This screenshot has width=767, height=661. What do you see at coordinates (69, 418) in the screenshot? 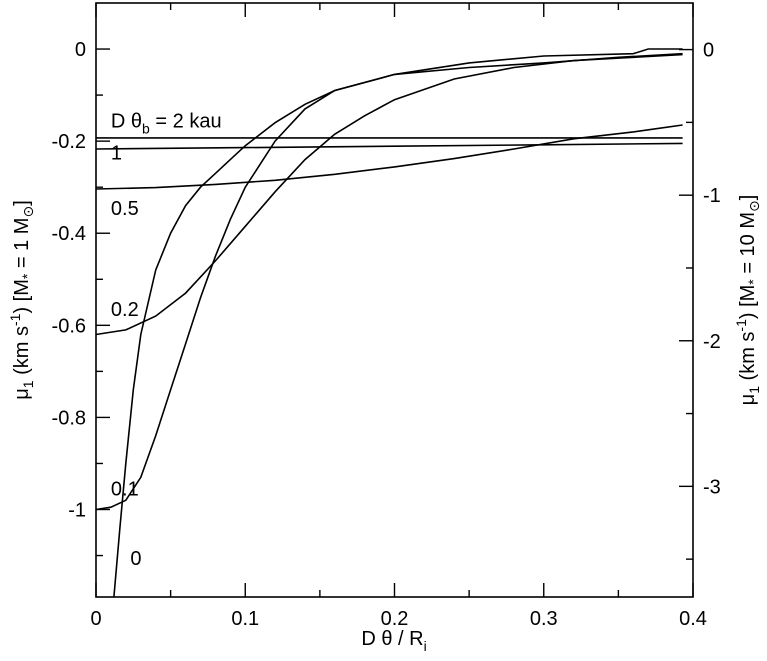
I see `y-left-tick-label: -0.8` at bounding box center [69, 418].